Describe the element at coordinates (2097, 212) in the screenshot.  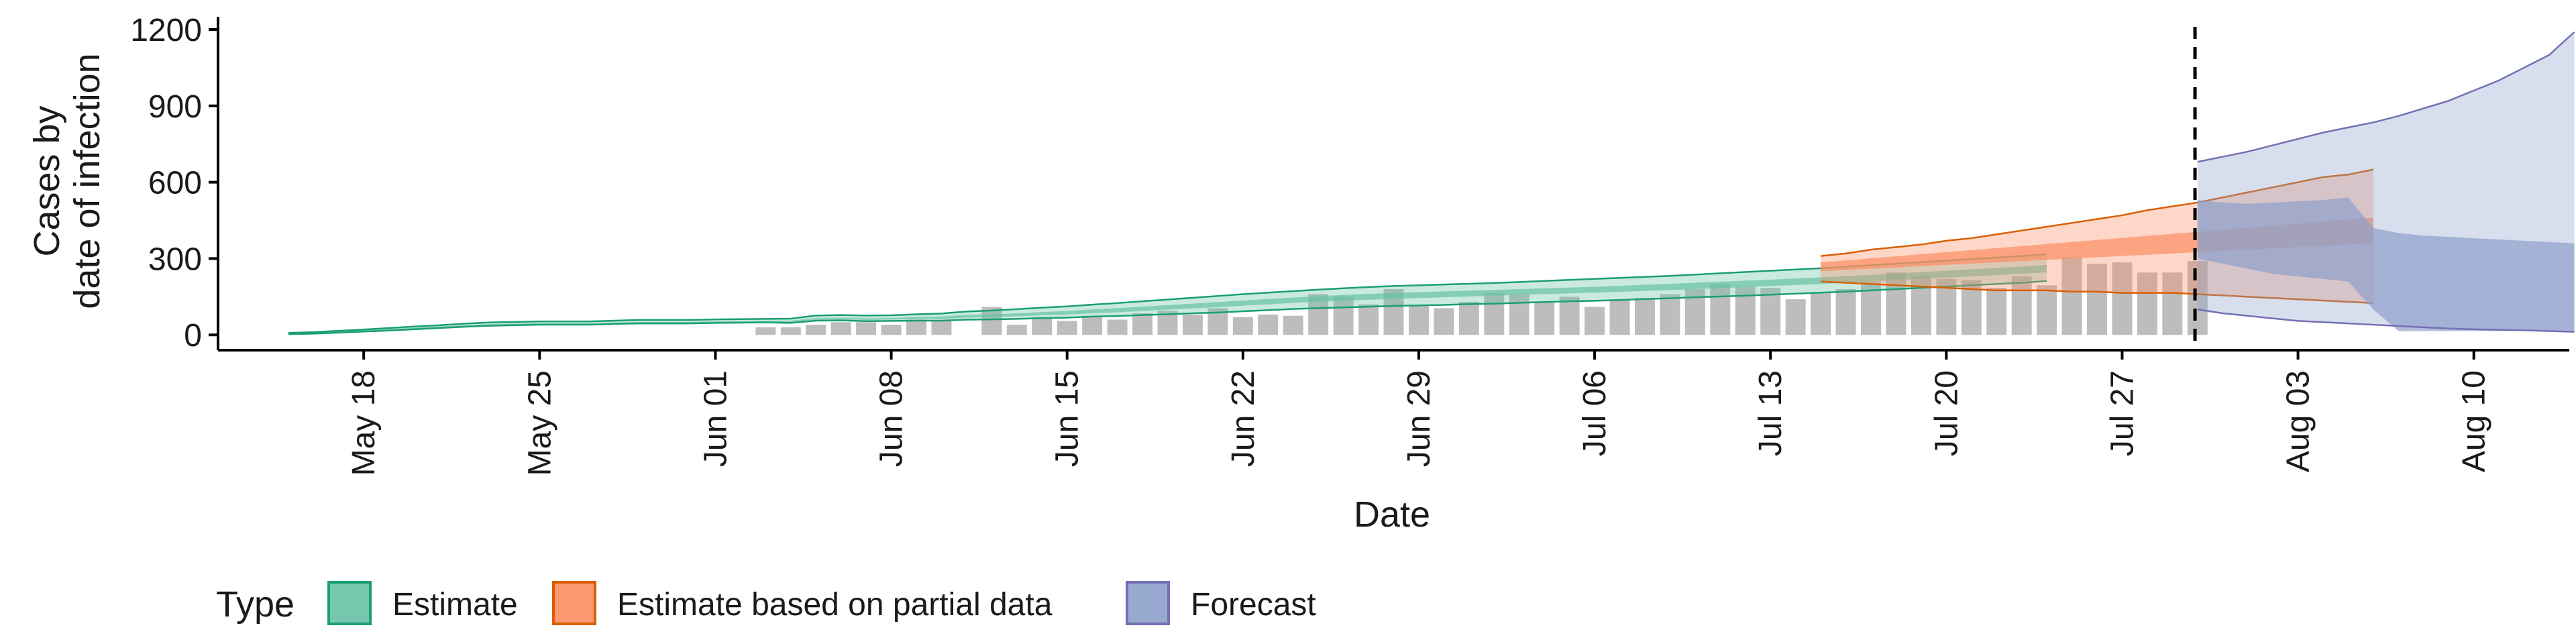
I see `estimate-based-on-partial-data-upper-line` at that location.